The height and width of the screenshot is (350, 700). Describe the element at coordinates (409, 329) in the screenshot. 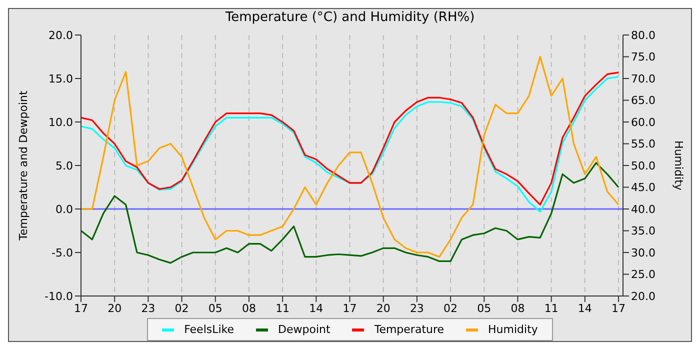

I see `legend-label: Temperature` at that location.